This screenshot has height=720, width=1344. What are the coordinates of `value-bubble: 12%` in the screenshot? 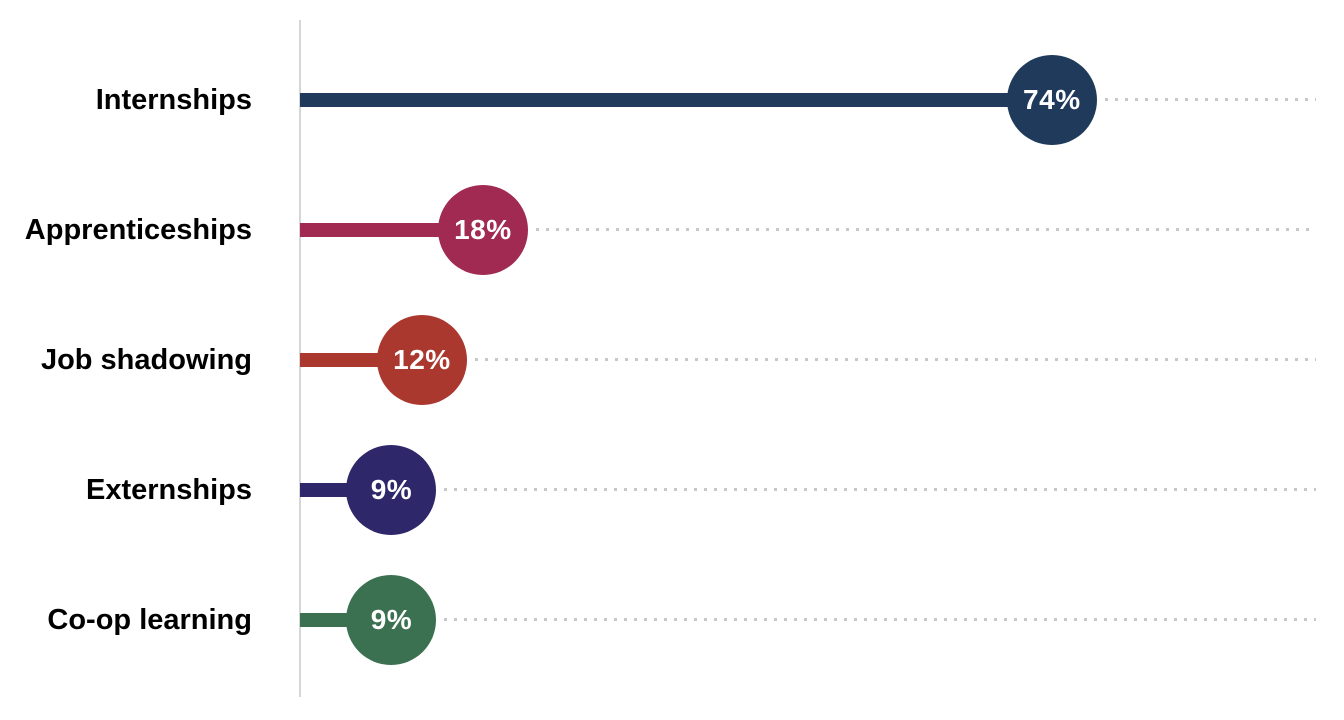 It's located at (421, 360).